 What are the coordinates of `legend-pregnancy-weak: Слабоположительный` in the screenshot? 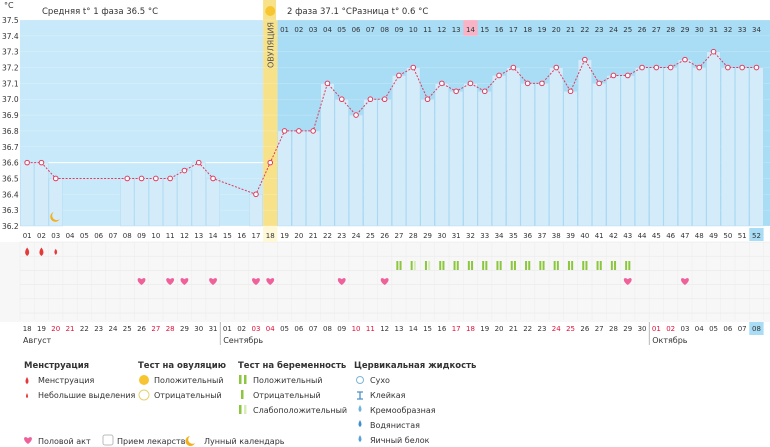 It's located at (300, 410).